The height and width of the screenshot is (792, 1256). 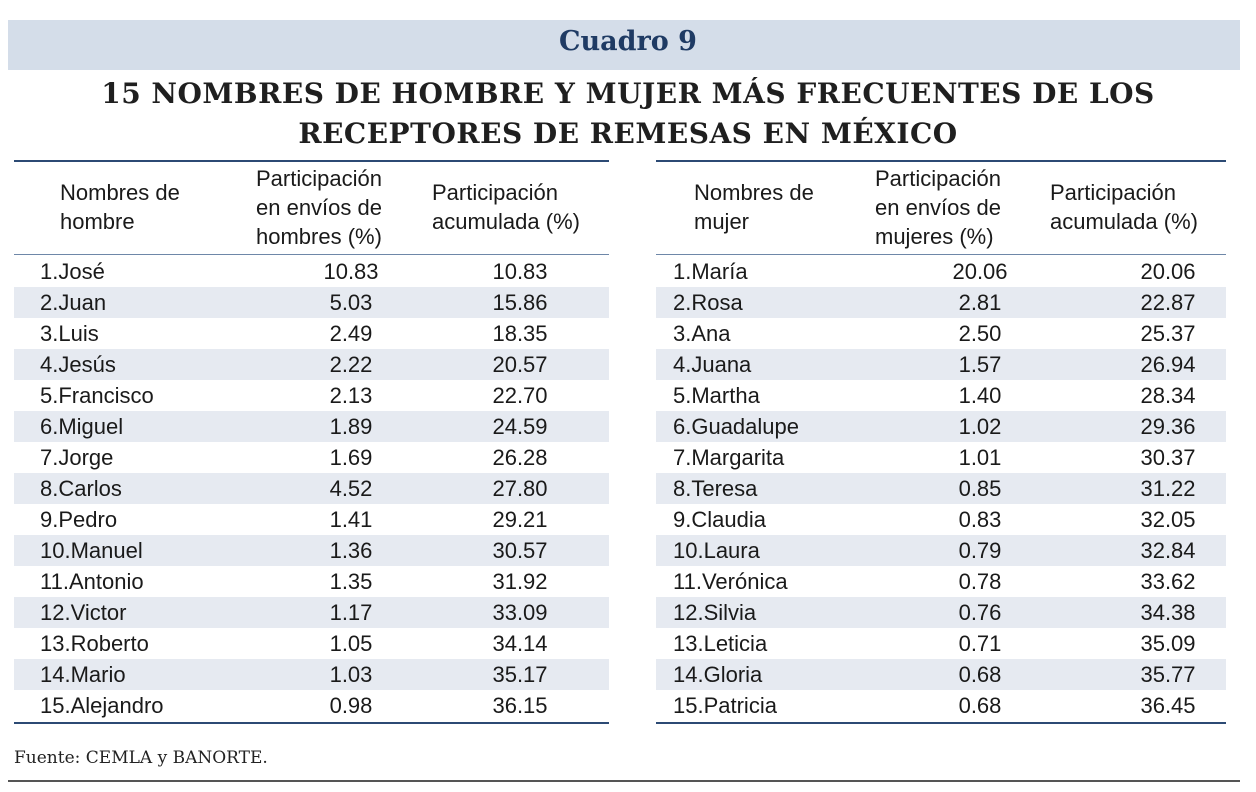 What do you see at coordinates (311, 643) in the screenshot?
I see `men-table-row: 13.Roberto 1.05 34.14` at bounding box center [311, 643].